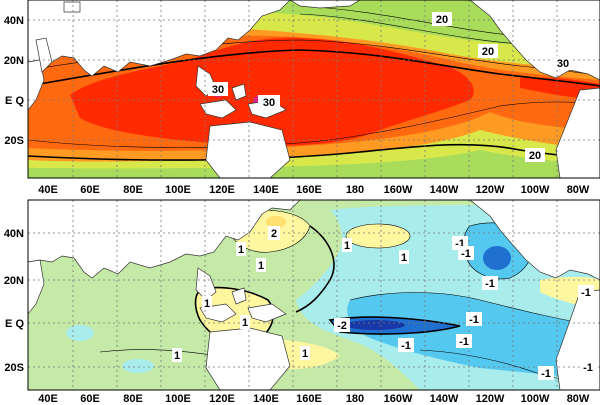  Describe the element at coordinates (355, 399) in the screenshot. I see `bottom-xlabel-180: 180` at that location.